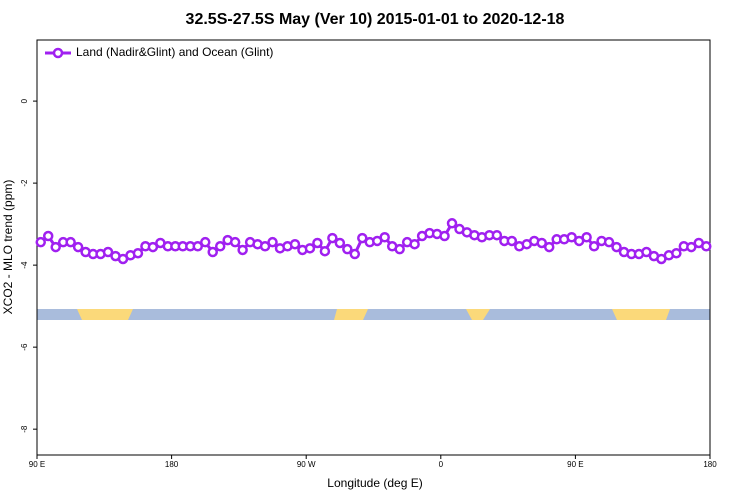 The height and width of the screenshot is (500, 750). What do you see at coordinates (8, 247) in the screenshot?
I see `y-axis-label: XCO2 - MLO trend (ppm)` at bounding box center [8, 247].